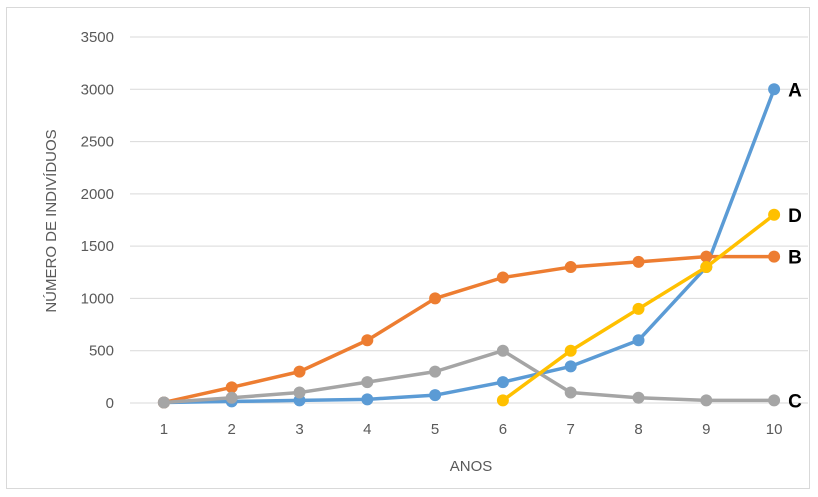 This screenshot has height=497, width=818. What do you see at coordinates (97, 142) in the screenshot?
I see `y-tick-label-2500: 2500` at bounding box center [97, 142].